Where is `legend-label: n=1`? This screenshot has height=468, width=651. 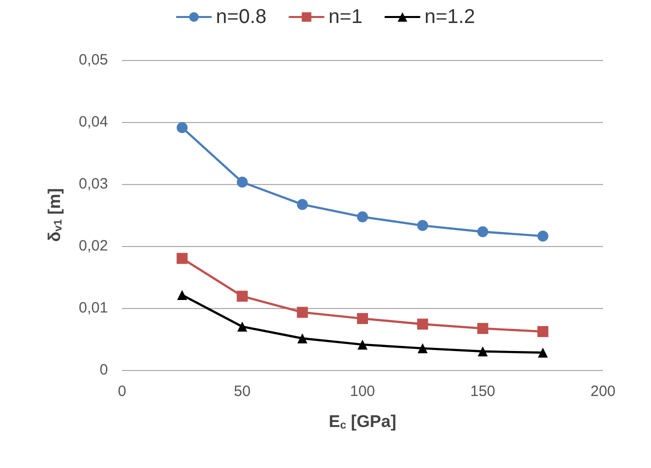
legend-label: n=1 is located at coordinates (345, 17).